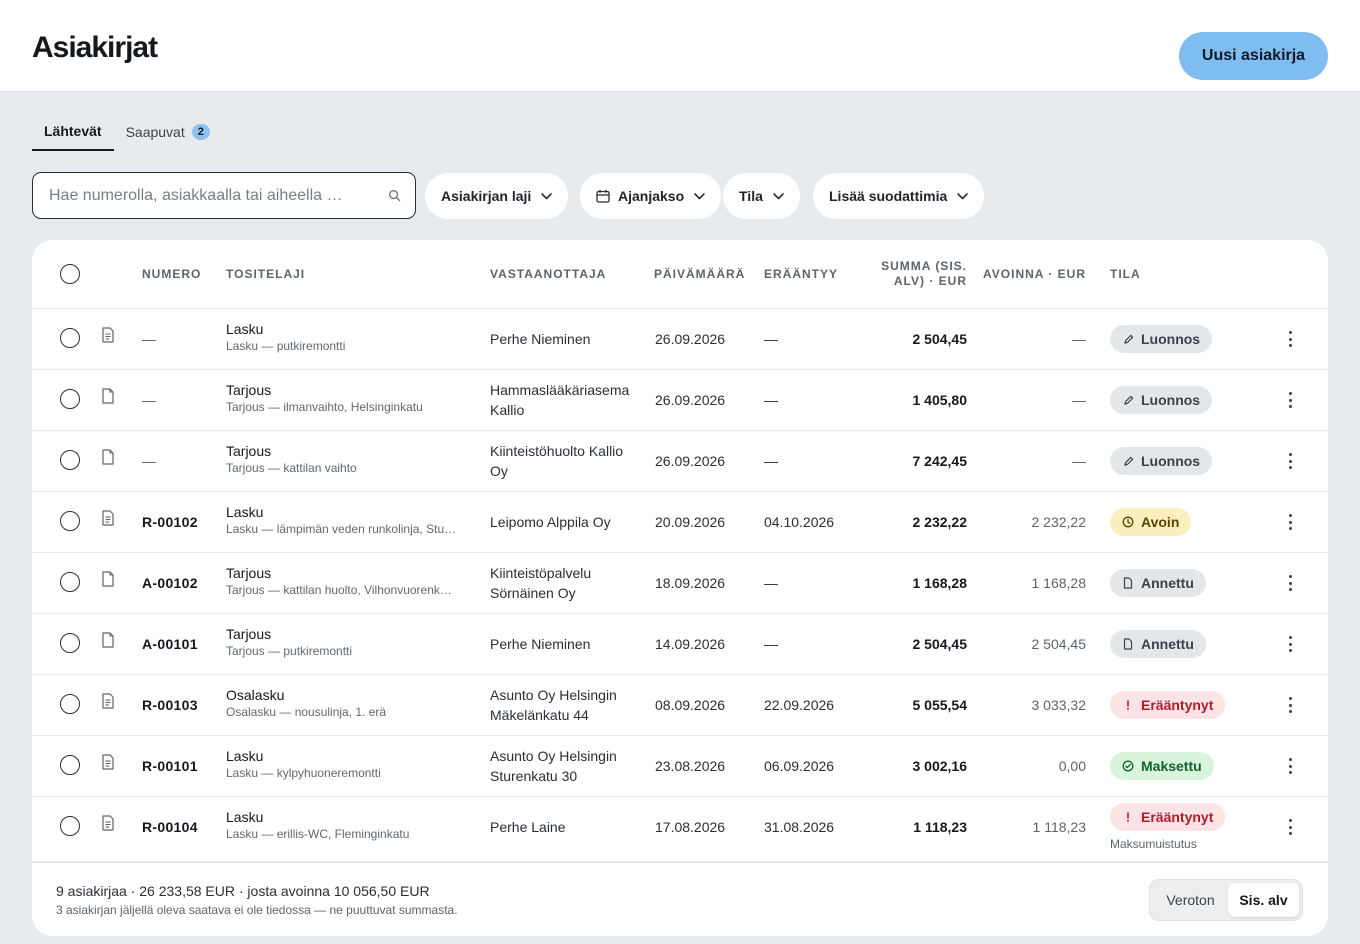 The image size is (1360, 944). I want to click on toggle-excl-vat: Veroton, so click(1190, 900).